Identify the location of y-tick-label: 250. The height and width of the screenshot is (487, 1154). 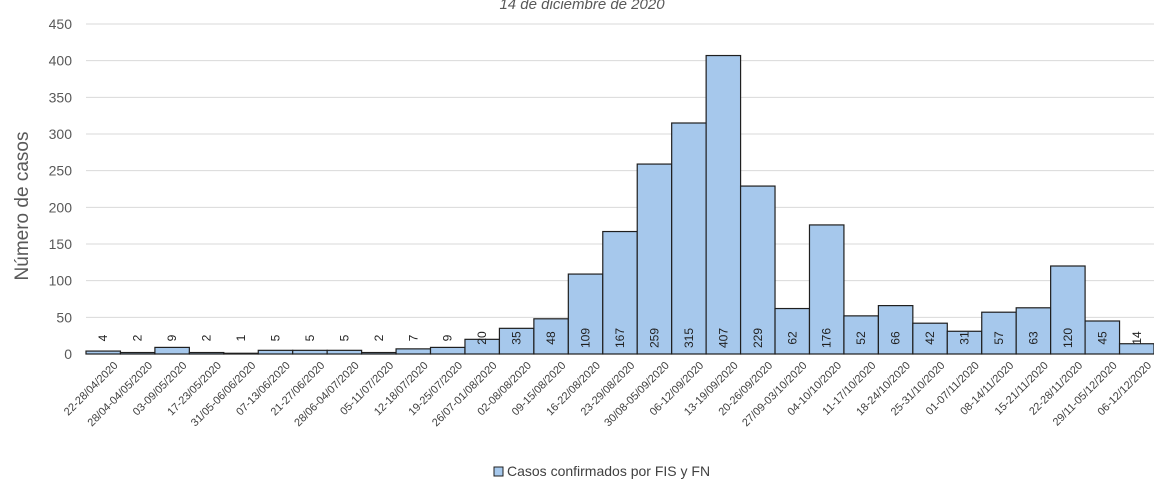
(61, 171).